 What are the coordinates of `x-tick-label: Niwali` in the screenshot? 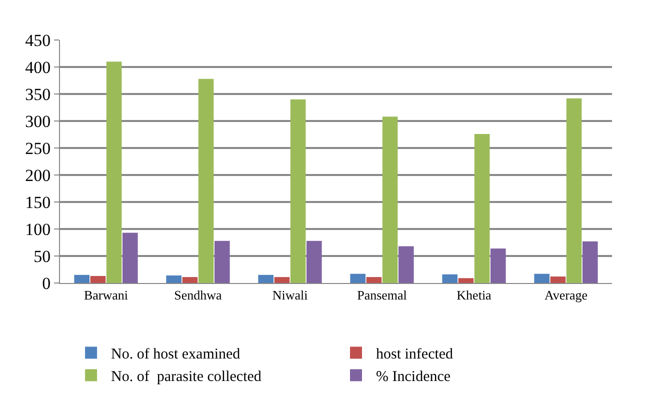 It's located at (290, 295).